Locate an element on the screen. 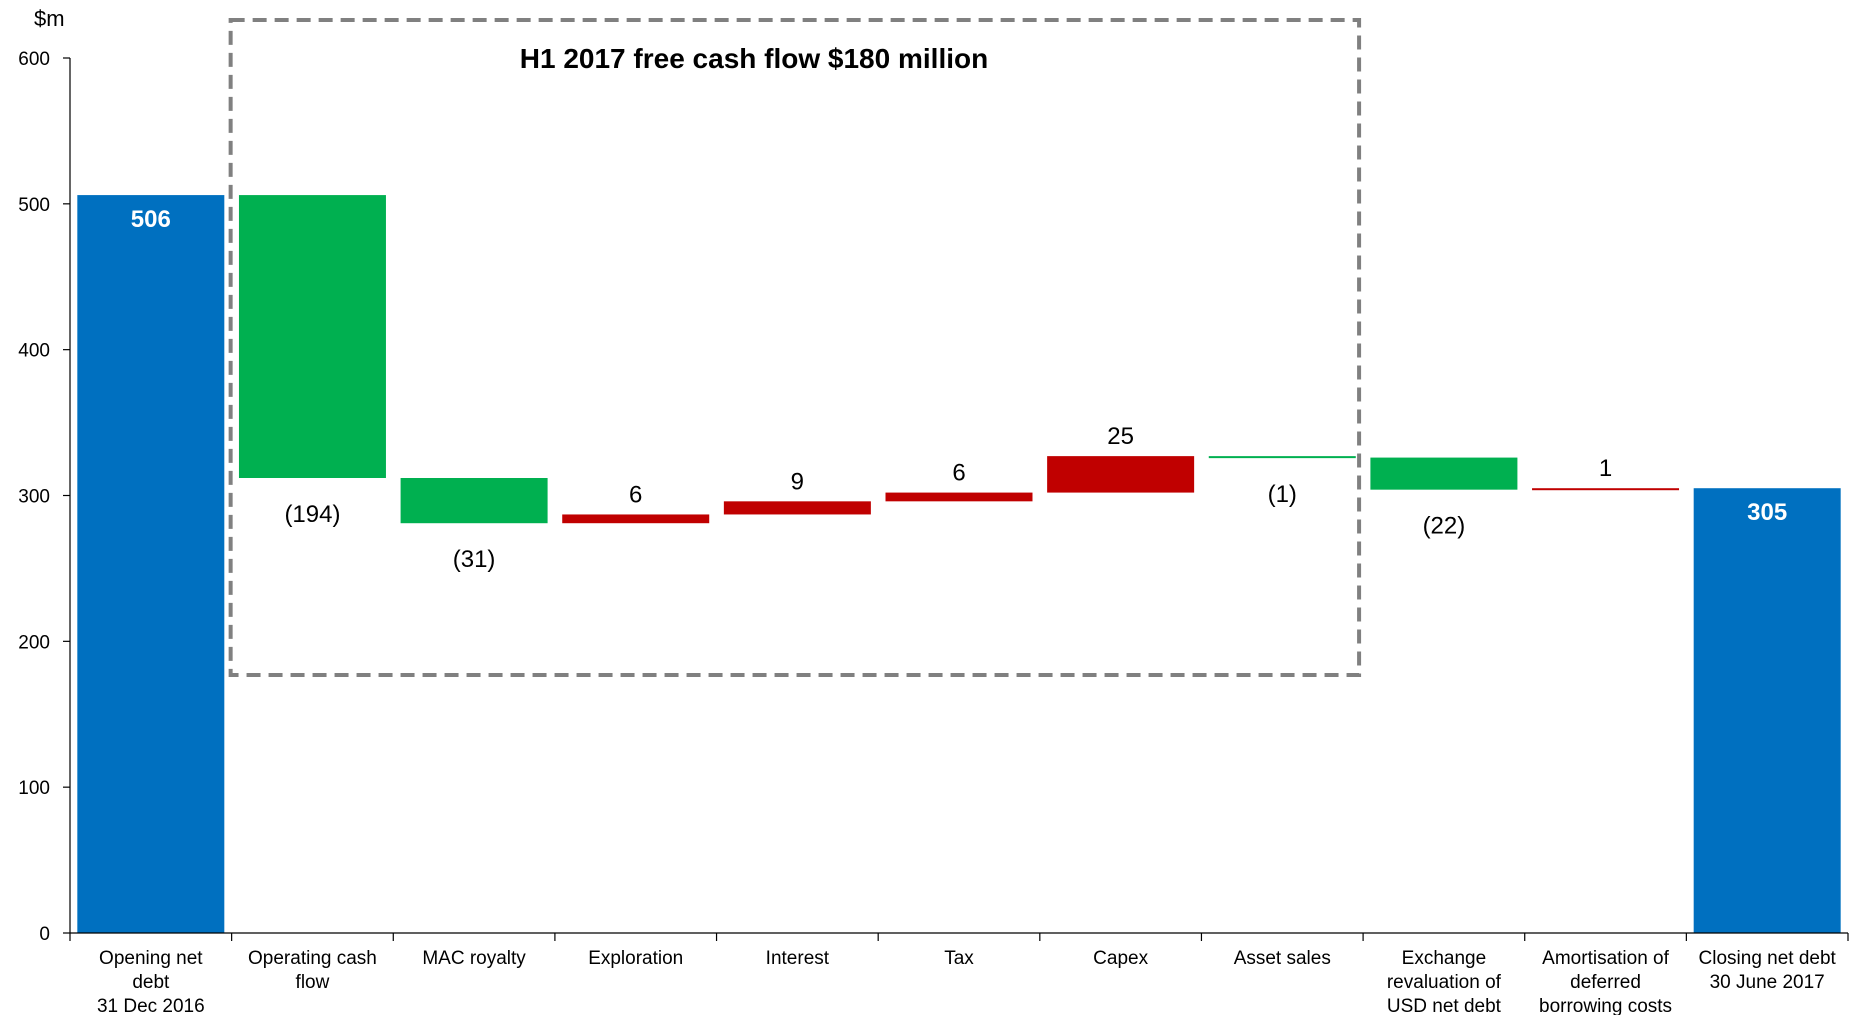 The width and height of the screenshot is (1856, 1015). category-label-line: Interest is located at coordinates (798, 958).